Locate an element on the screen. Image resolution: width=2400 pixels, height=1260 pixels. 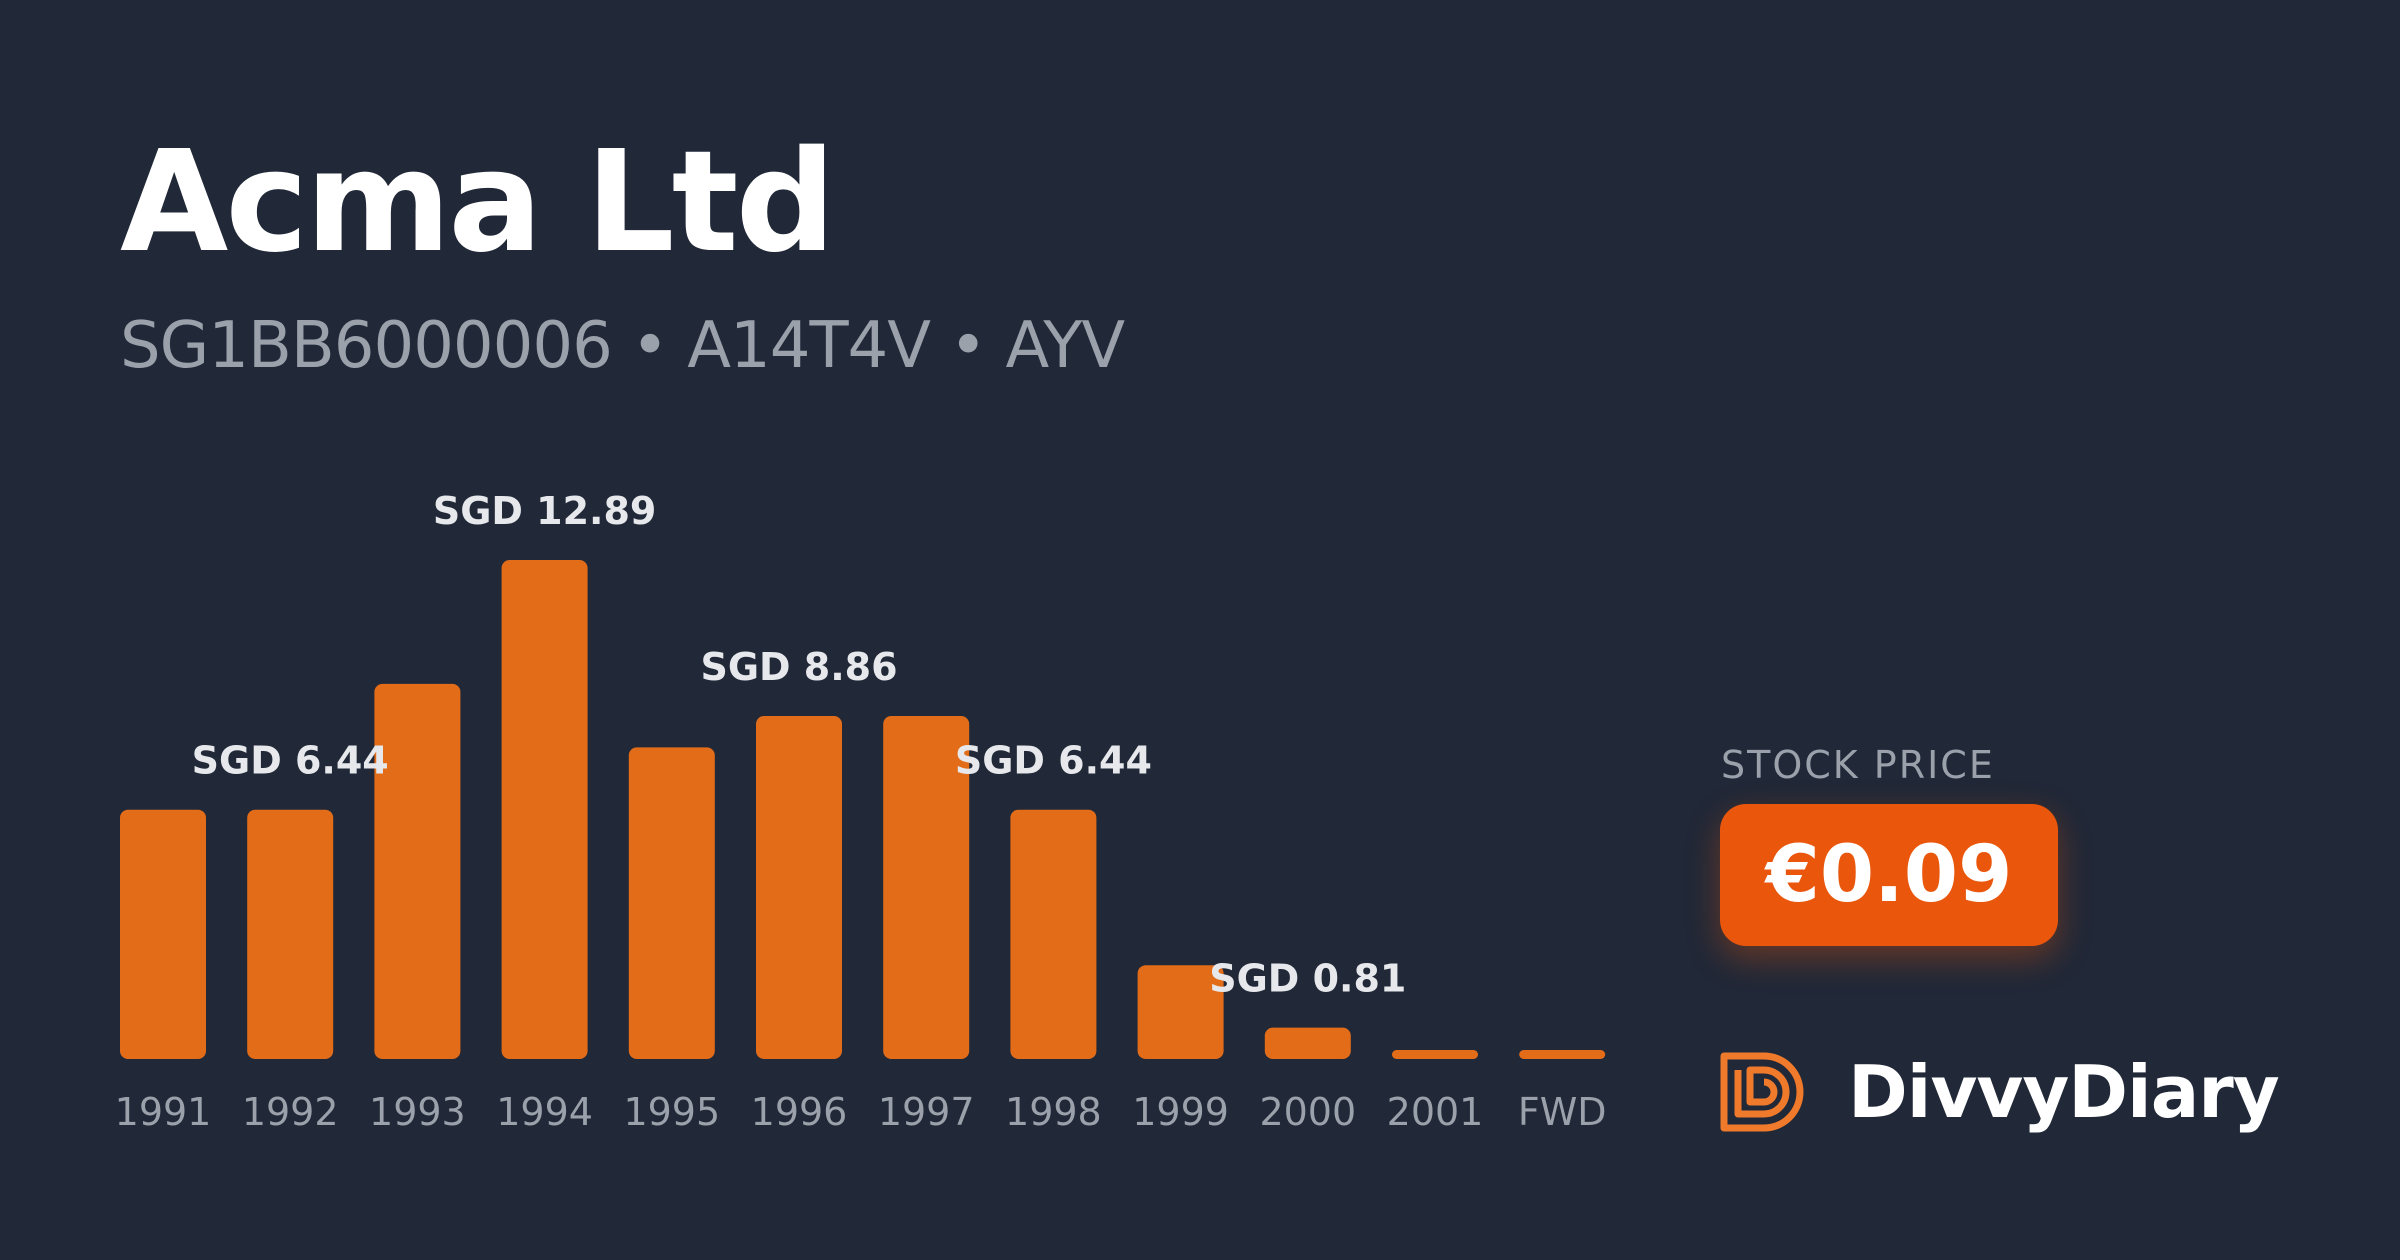
divvydiary-logo-icon is located at coordinates (1762, 1092).